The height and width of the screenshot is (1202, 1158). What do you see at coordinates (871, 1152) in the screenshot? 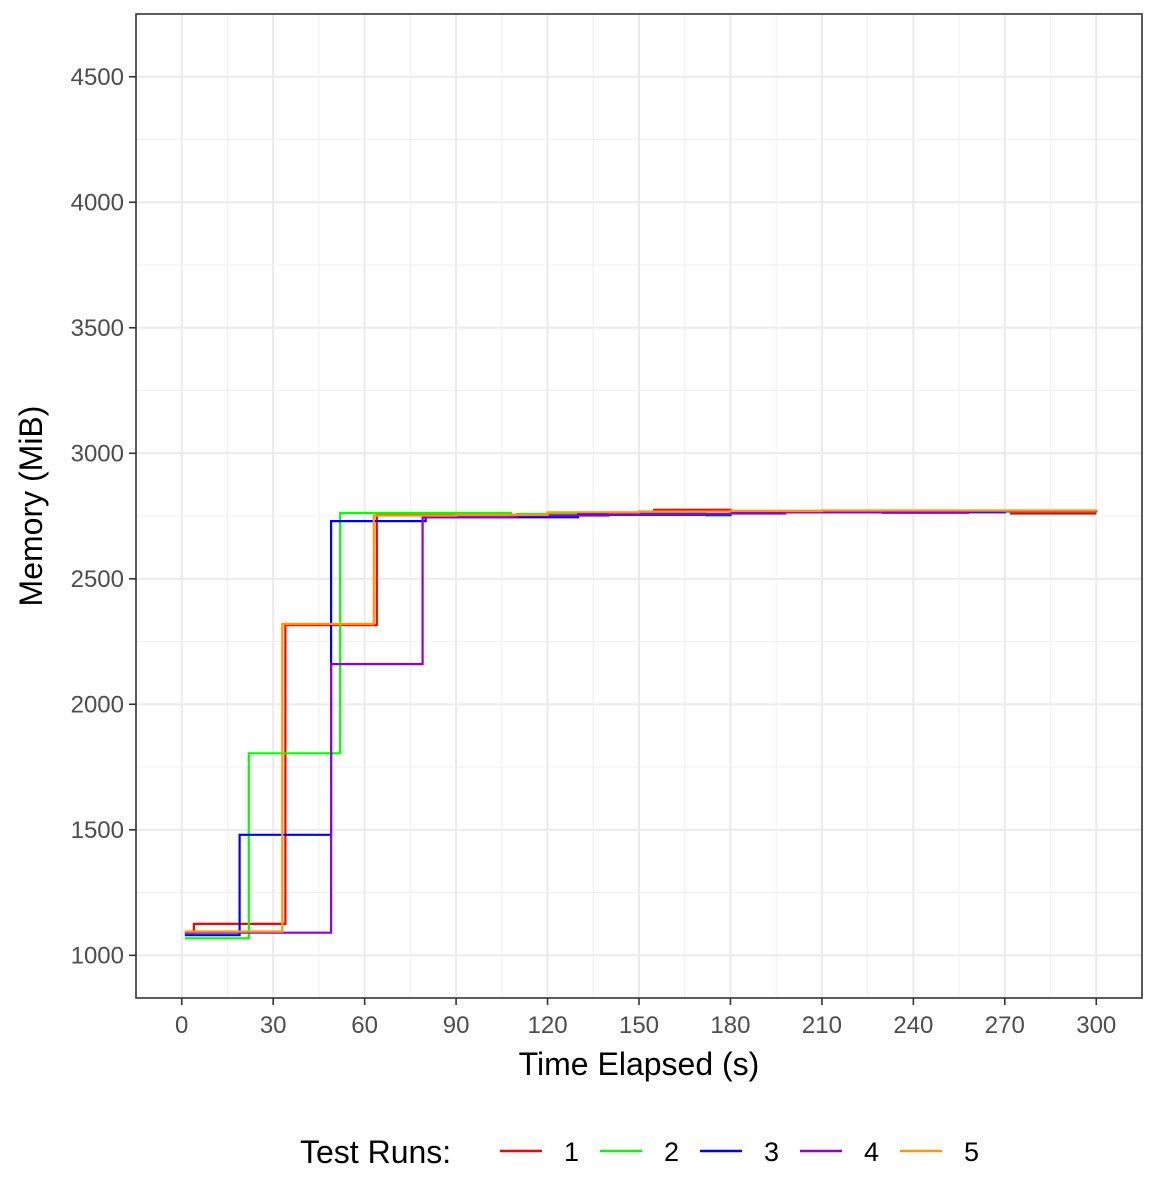
I see `legend-label-4: 4` at bounding box center [871, 1152].